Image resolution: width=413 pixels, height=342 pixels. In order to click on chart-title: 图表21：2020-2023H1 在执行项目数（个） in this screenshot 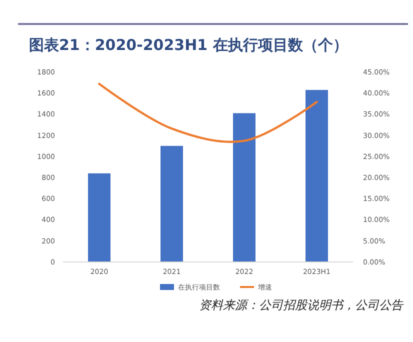, I will do `click(188, 45)`.